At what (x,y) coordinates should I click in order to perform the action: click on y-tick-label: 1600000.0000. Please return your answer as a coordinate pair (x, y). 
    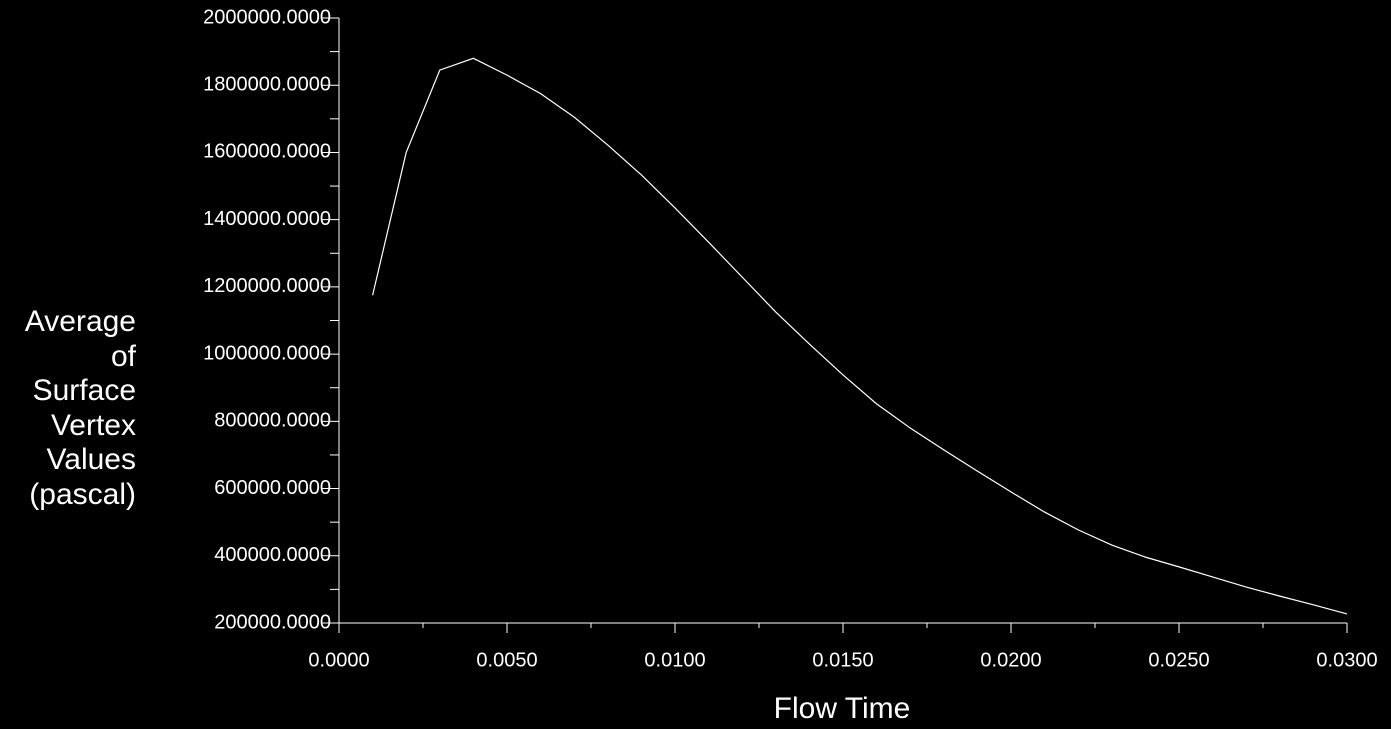
    Looking at the image, I should click on (267, 152).